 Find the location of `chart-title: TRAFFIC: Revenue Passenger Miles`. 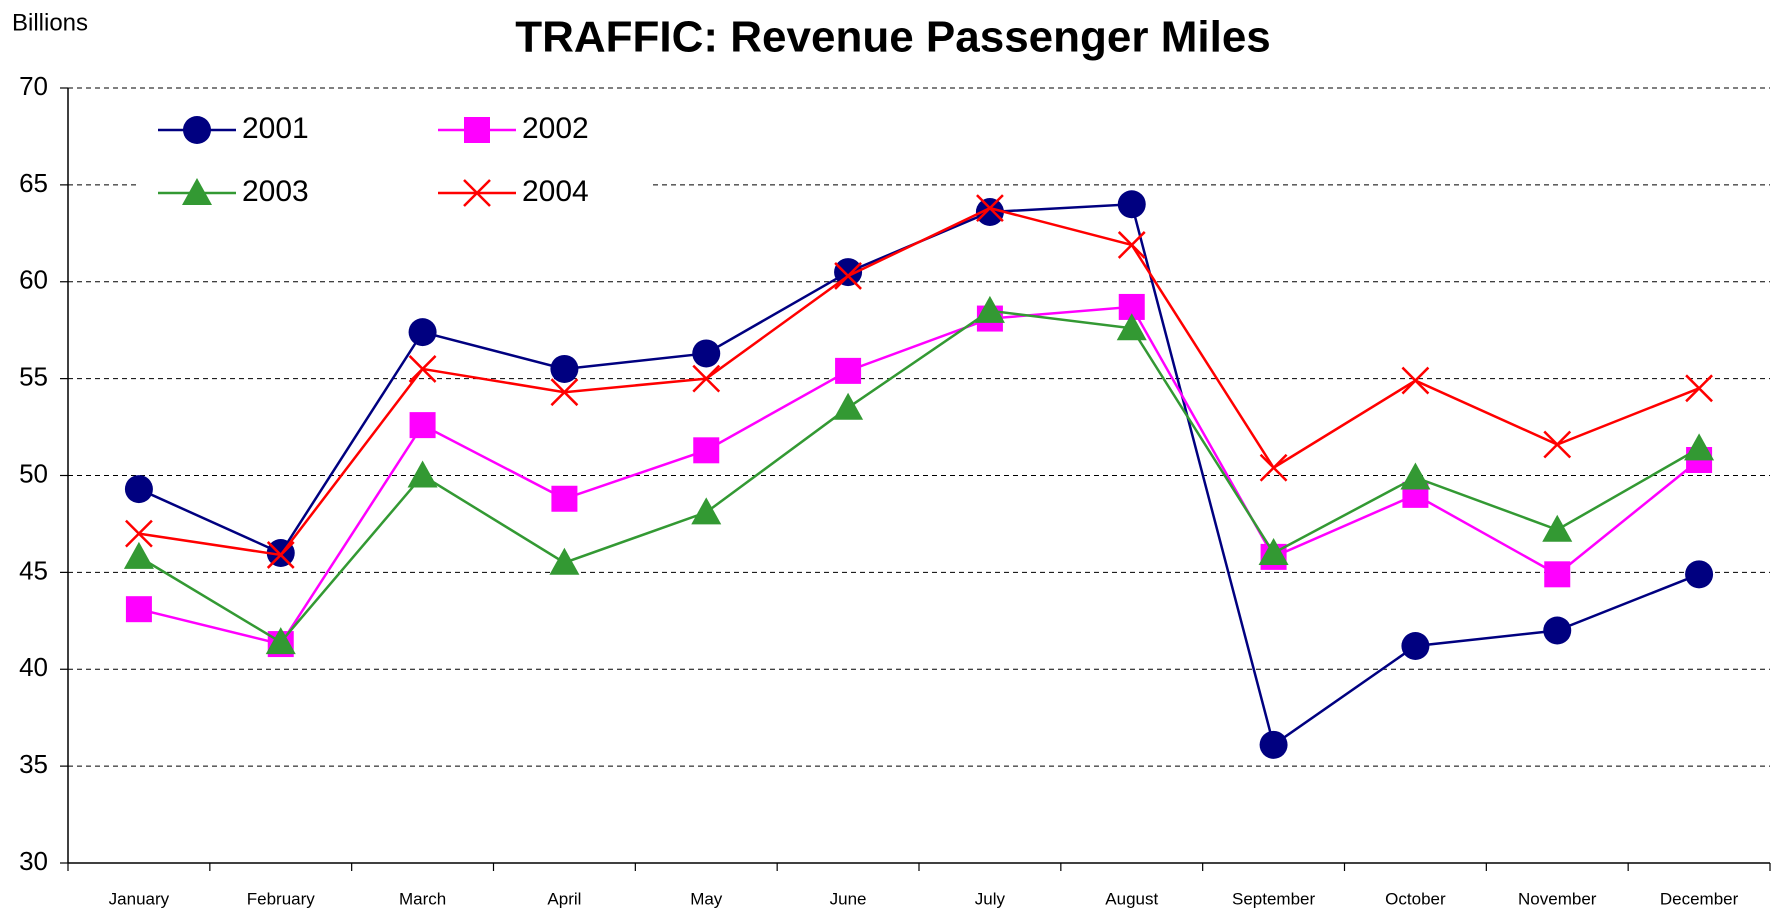

chart-title: TRAFFIC: Revenue Passenger Miles is located at coordinates (893, 37).